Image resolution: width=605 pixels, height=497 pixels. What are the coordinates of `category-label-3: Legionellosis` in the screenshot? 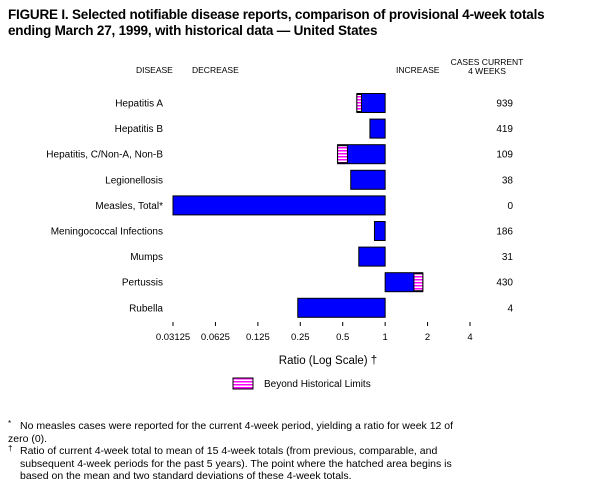 It's located at (134, 180).